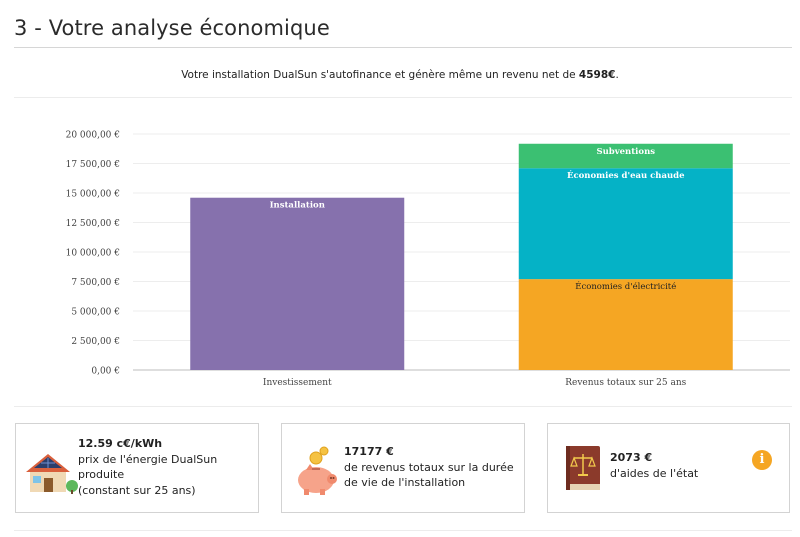 The width and height of the screenshot is (800, 537). Describe the element at coordinates (93, 165) in the screenshot. I see `y-tick-label: 17 500,00 €` at that location.